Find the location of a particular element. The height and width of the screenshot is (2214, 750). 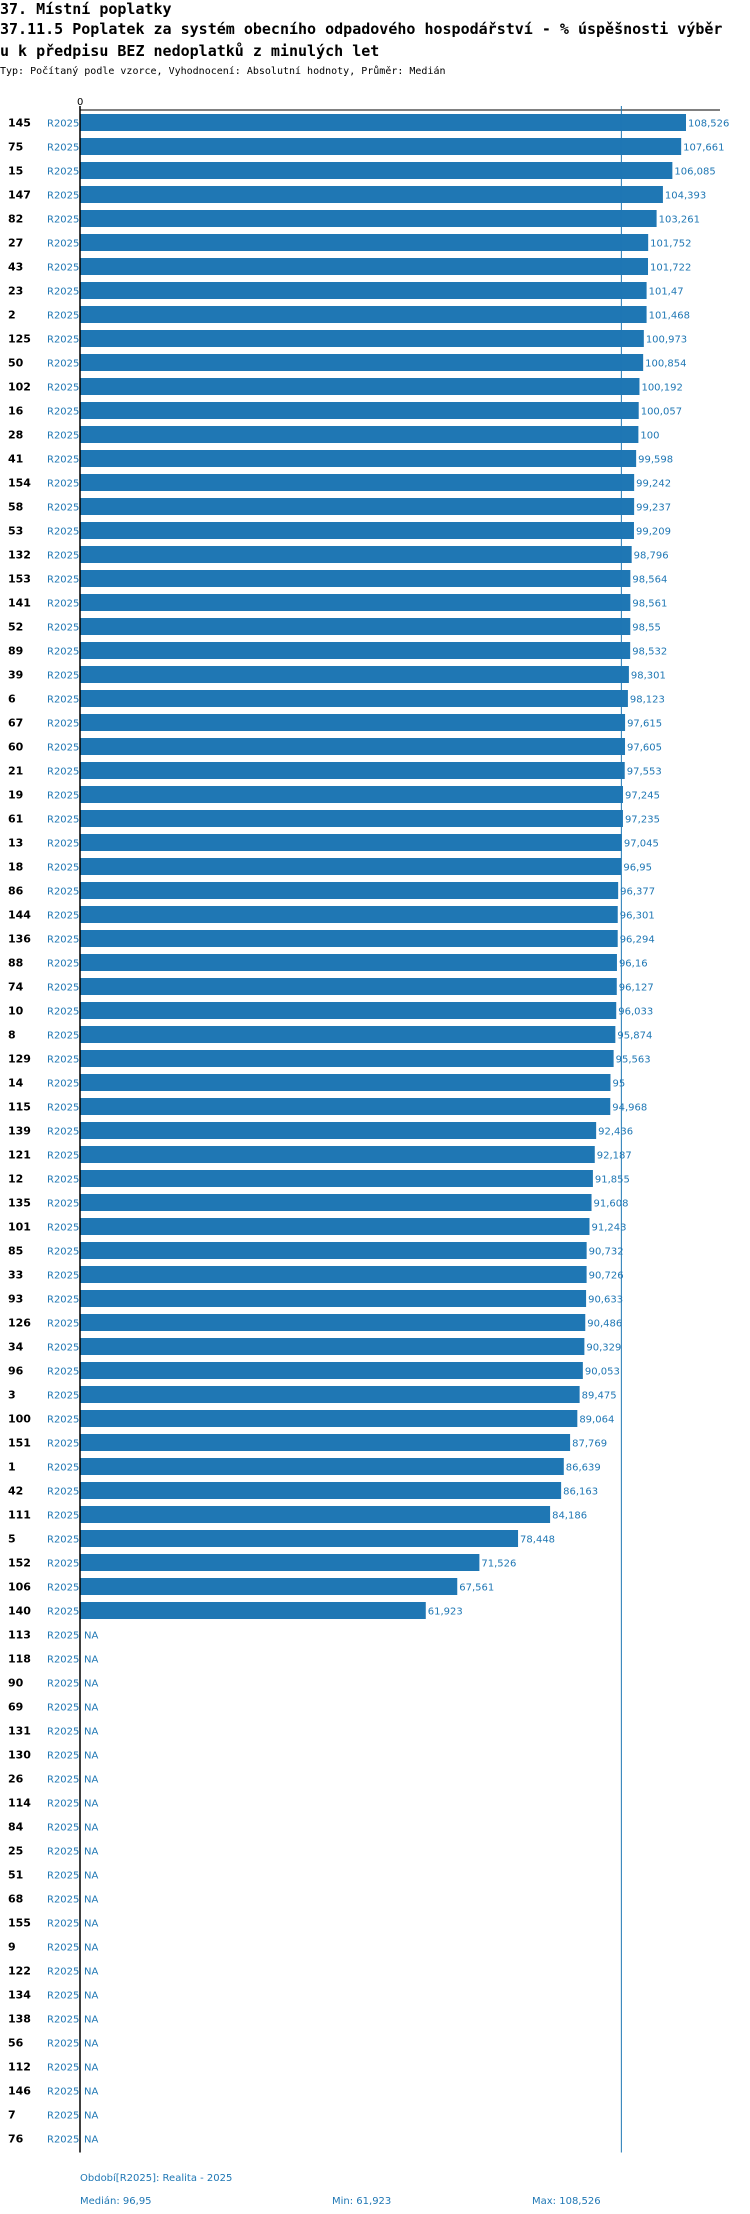

row-id-label: 132 is located at coordinates (19, 555).